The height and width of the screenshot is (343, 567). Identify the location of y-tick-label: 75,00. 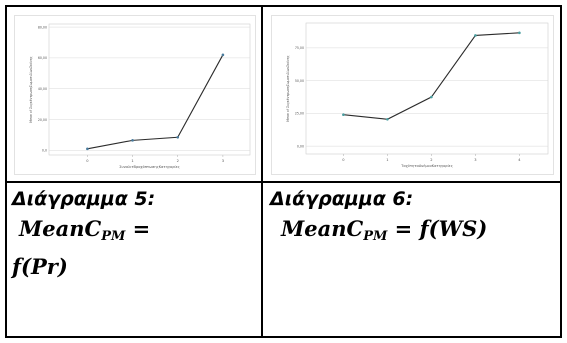
(299, 48).